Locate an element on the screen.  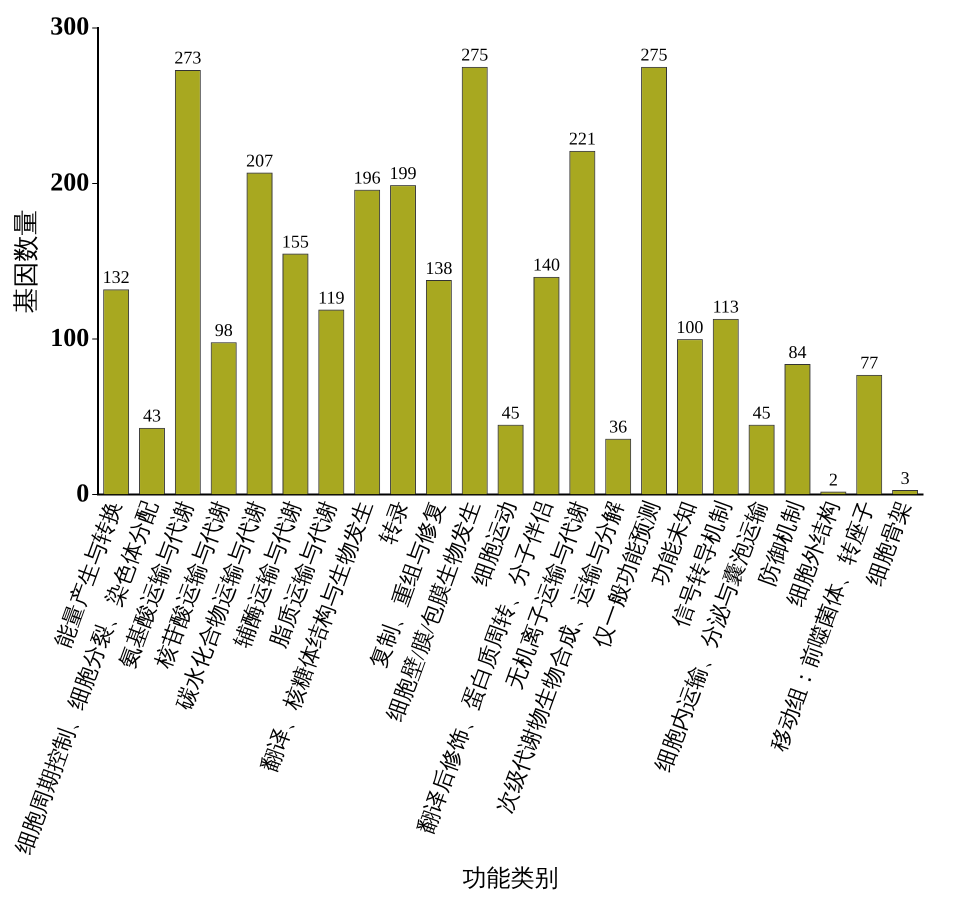
y-axis-title: 基因数量 is located at coordinates (25, 261).